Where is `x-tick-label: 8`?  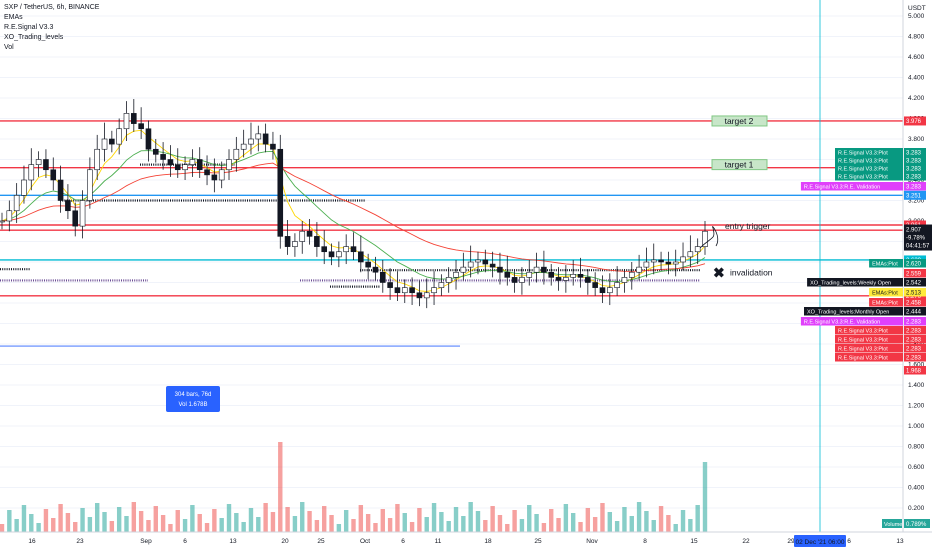
x-tick-label: 8 is located at coordinates (645, 541).